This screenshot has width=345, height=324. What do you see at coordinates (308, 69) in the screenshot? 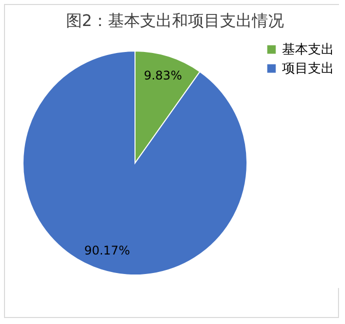
I see `legend-label: 项目支出` at bounding box center [308, 69].